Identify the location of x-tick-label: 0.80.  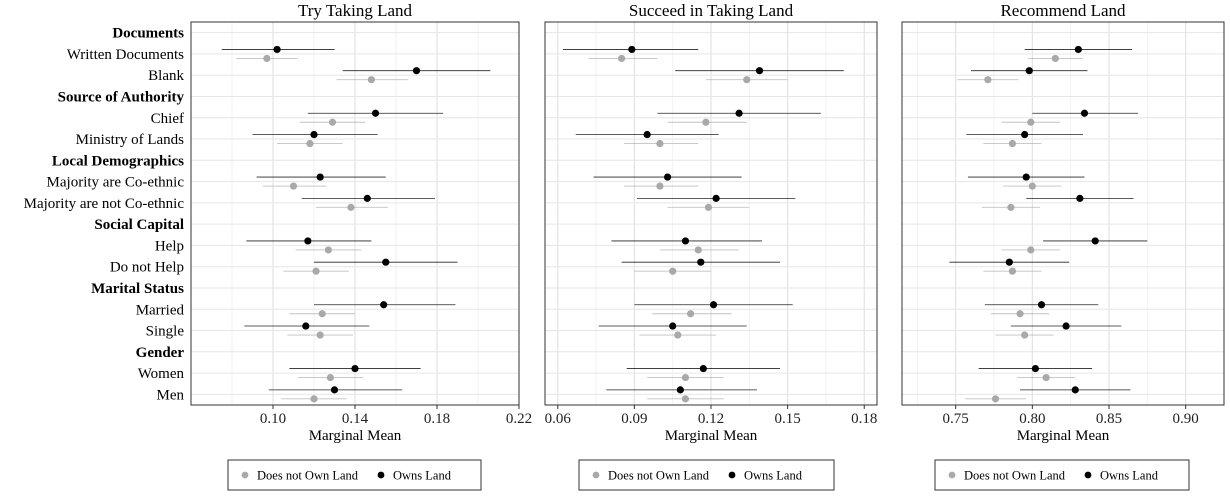
(1032, 419).